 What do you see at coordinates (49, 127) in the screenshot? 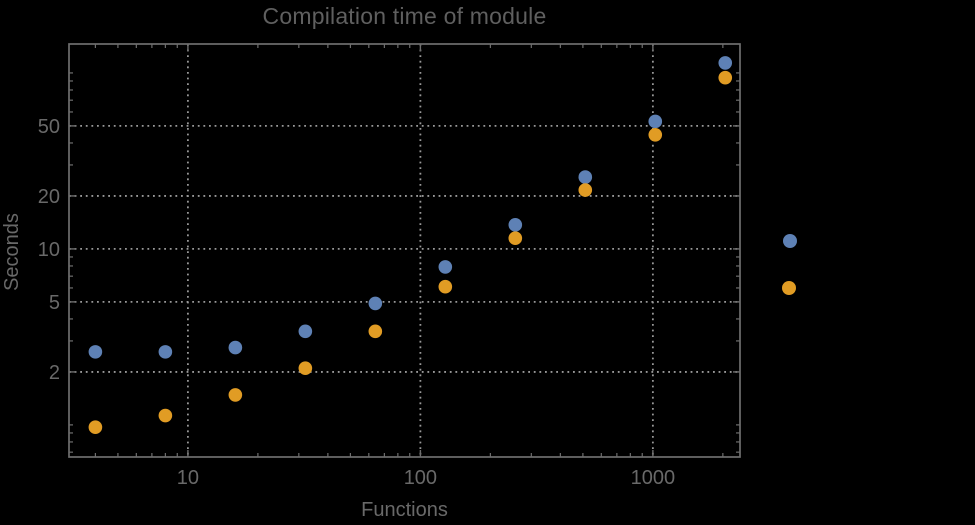
I see `y-tick-label: 50` at bounding box center [49, 127].